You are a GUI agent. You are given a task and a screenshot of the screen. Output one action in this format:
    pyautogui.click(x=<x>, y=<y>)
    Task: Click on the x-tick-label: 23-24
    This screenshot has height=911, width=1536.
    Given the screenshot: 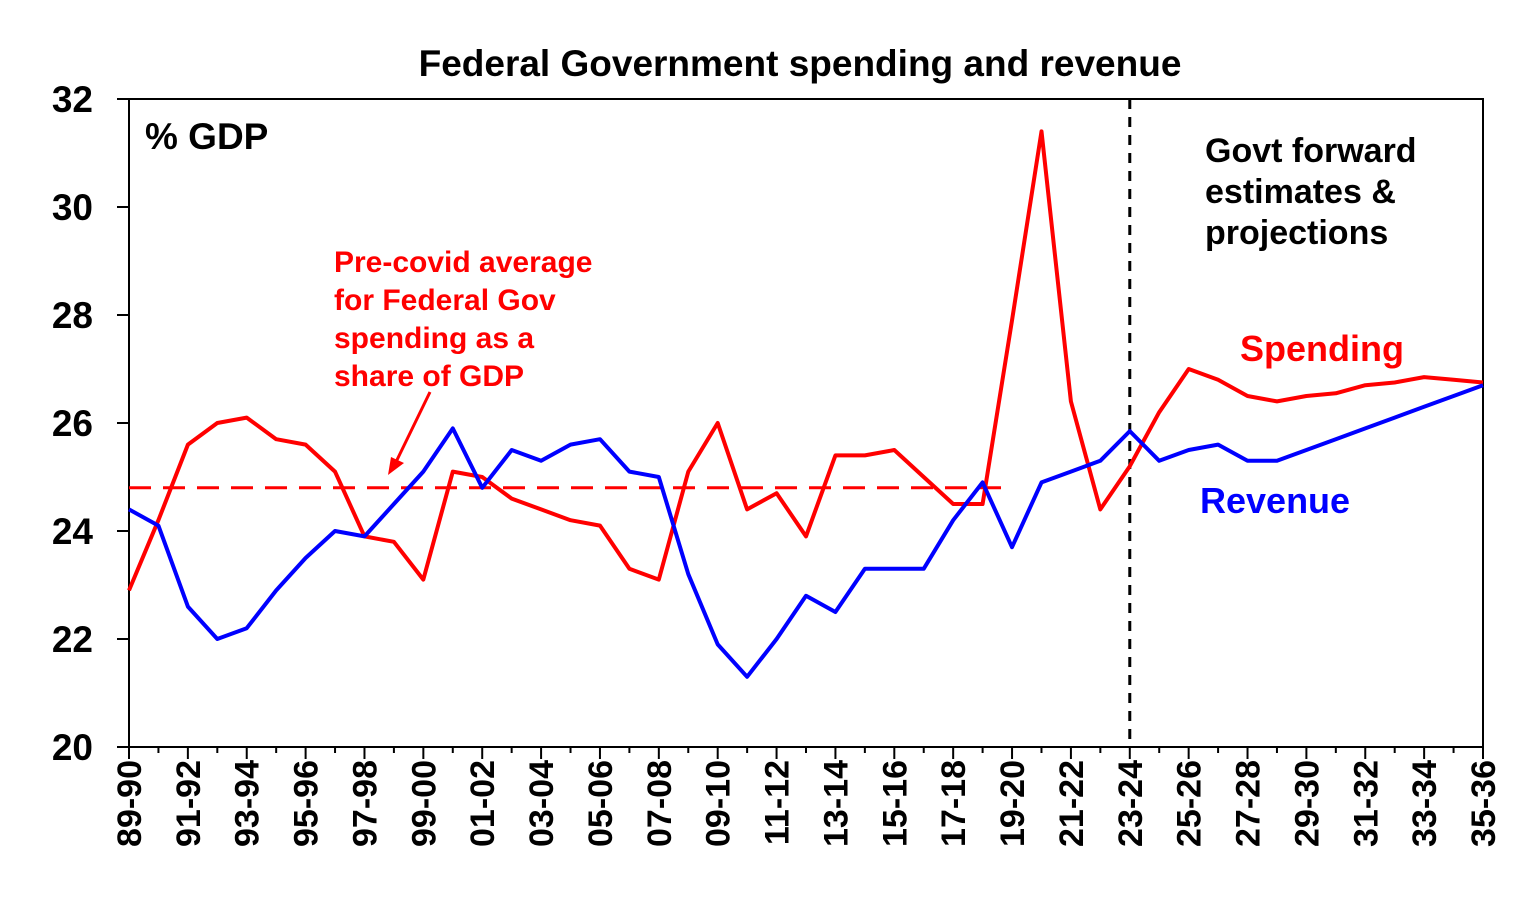 What is the action you would take?
    pyautogui.click(x=1131, y=803)
    